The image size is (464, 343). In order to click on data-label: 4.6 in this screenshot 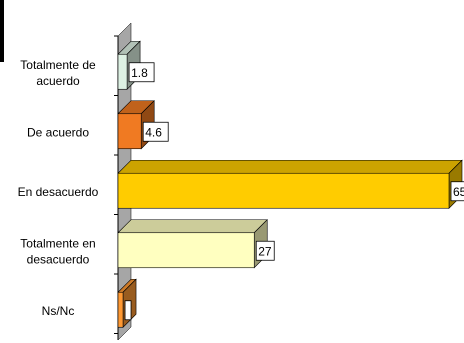, I will do `click(153, 132)`.